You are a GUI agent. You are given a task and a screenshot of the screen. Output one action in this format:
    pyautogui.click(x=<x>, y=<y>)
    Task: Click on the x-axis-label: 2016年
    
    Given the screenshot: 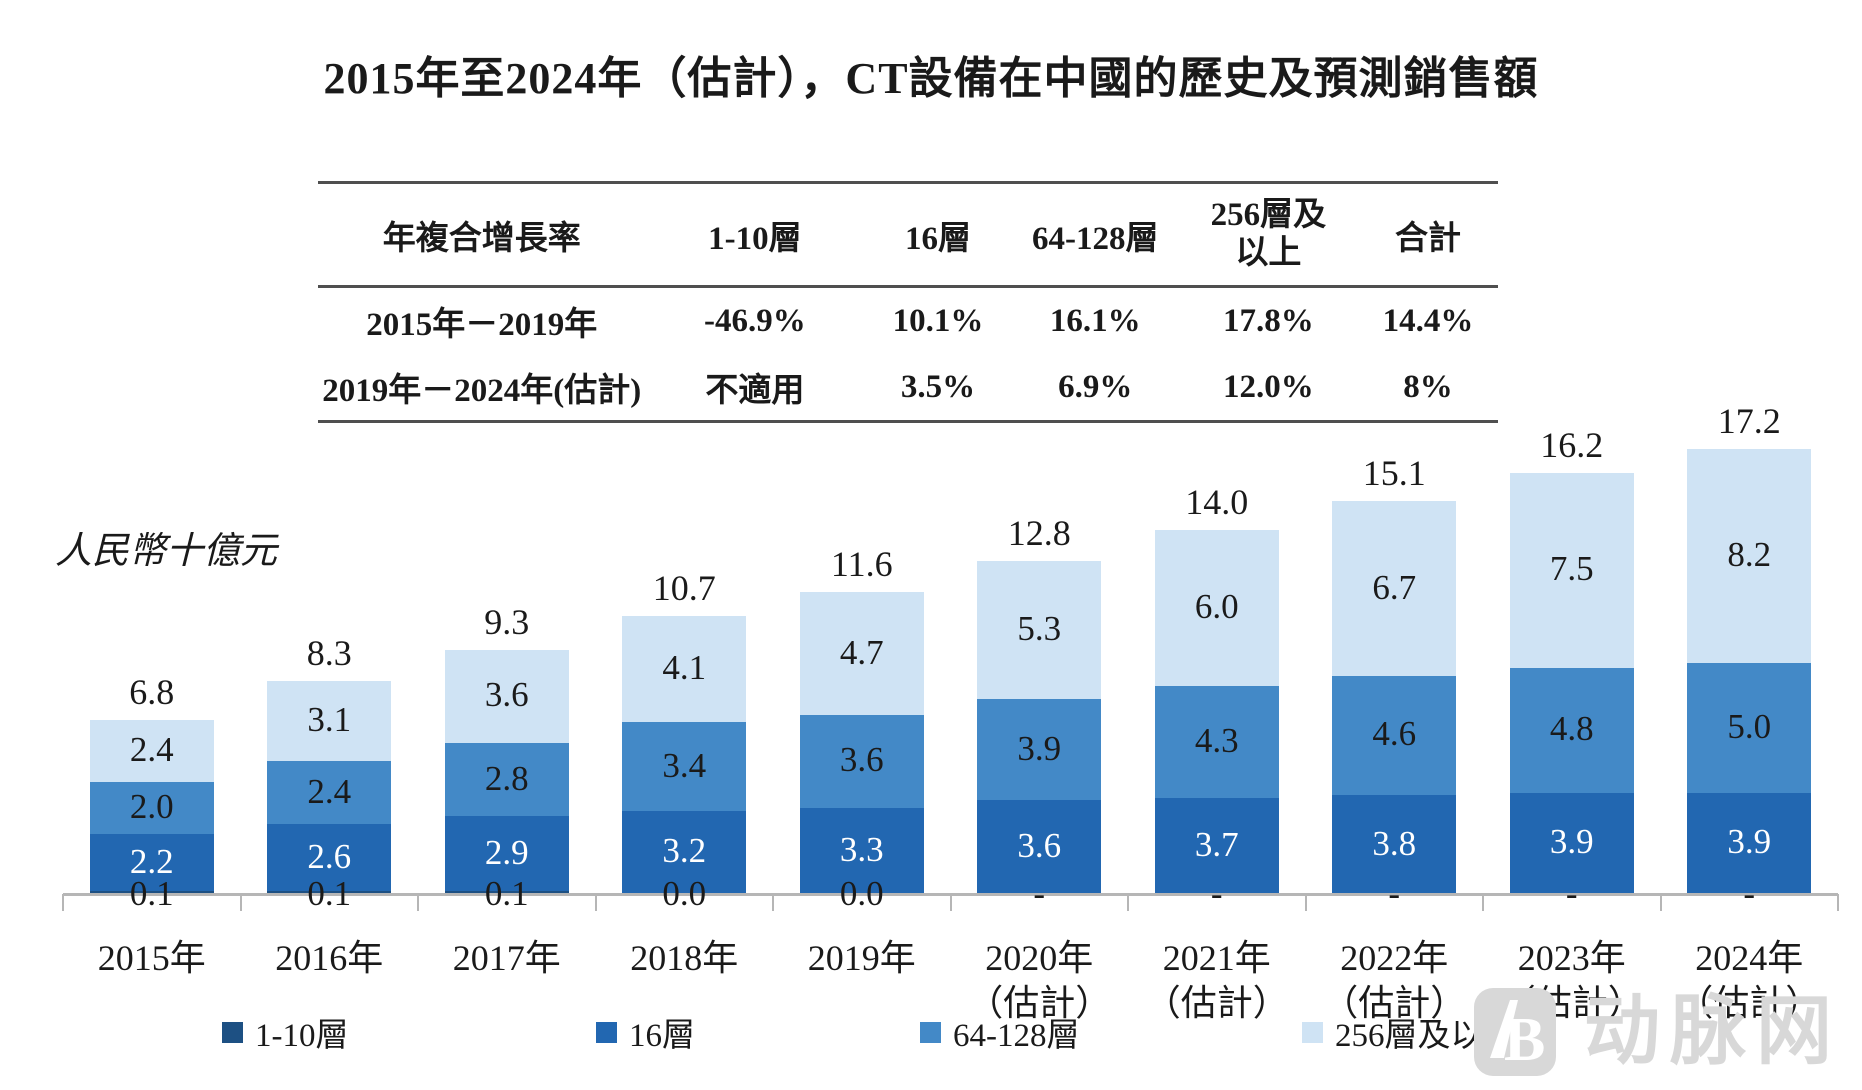 What is the action you would take?
    pyautogui.click(x=329, y=958)
    